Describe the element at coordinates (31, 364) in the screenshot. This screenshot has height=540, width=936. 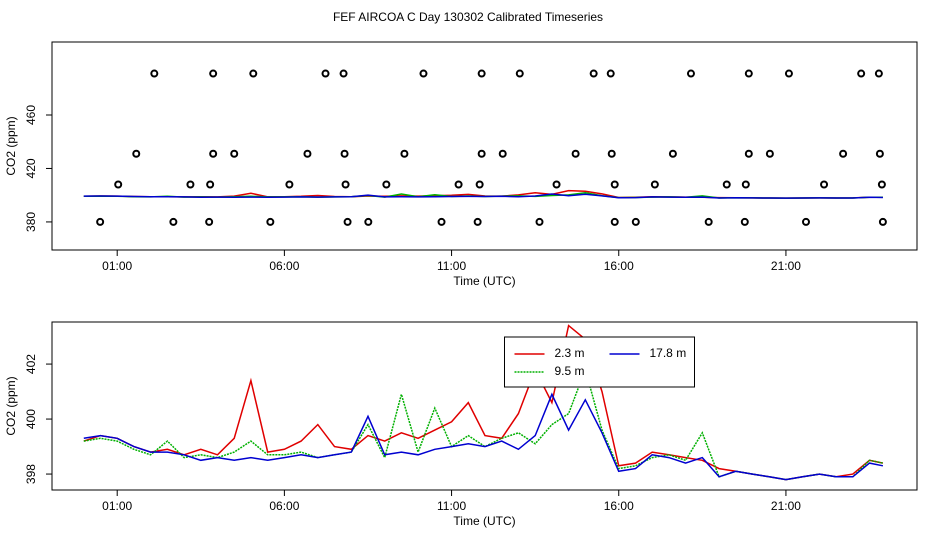
I see `y-tick-label: 402` at that location.